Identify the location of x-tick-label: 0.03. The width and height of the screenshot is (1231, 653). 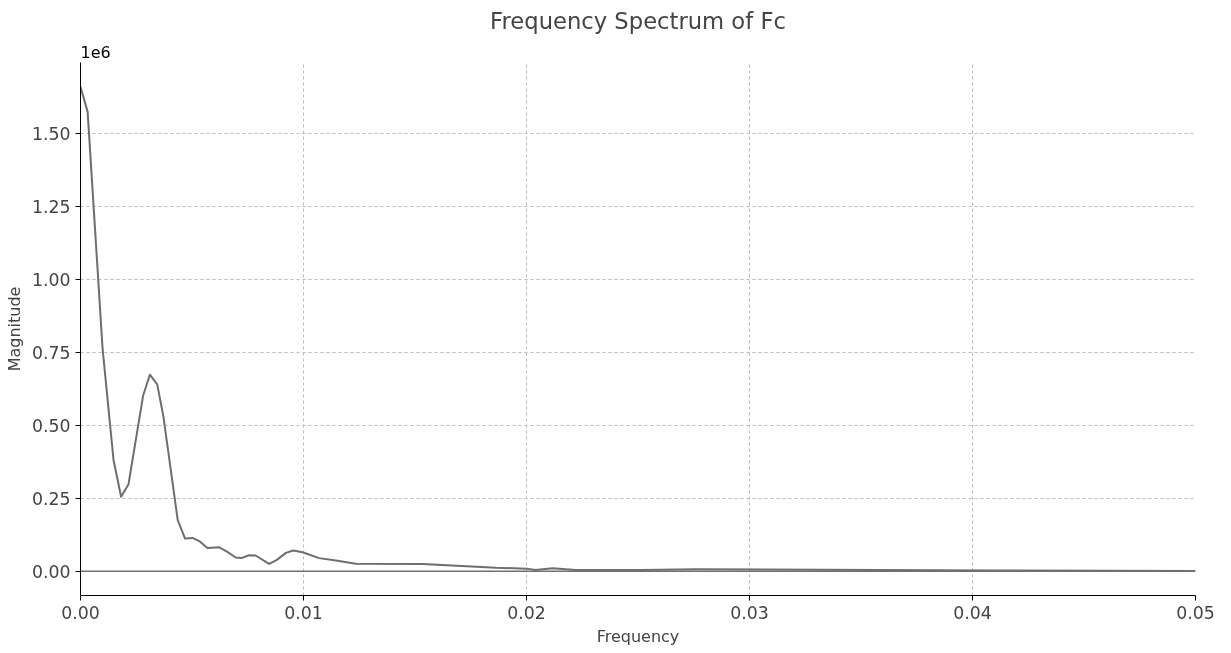
(749, 612).